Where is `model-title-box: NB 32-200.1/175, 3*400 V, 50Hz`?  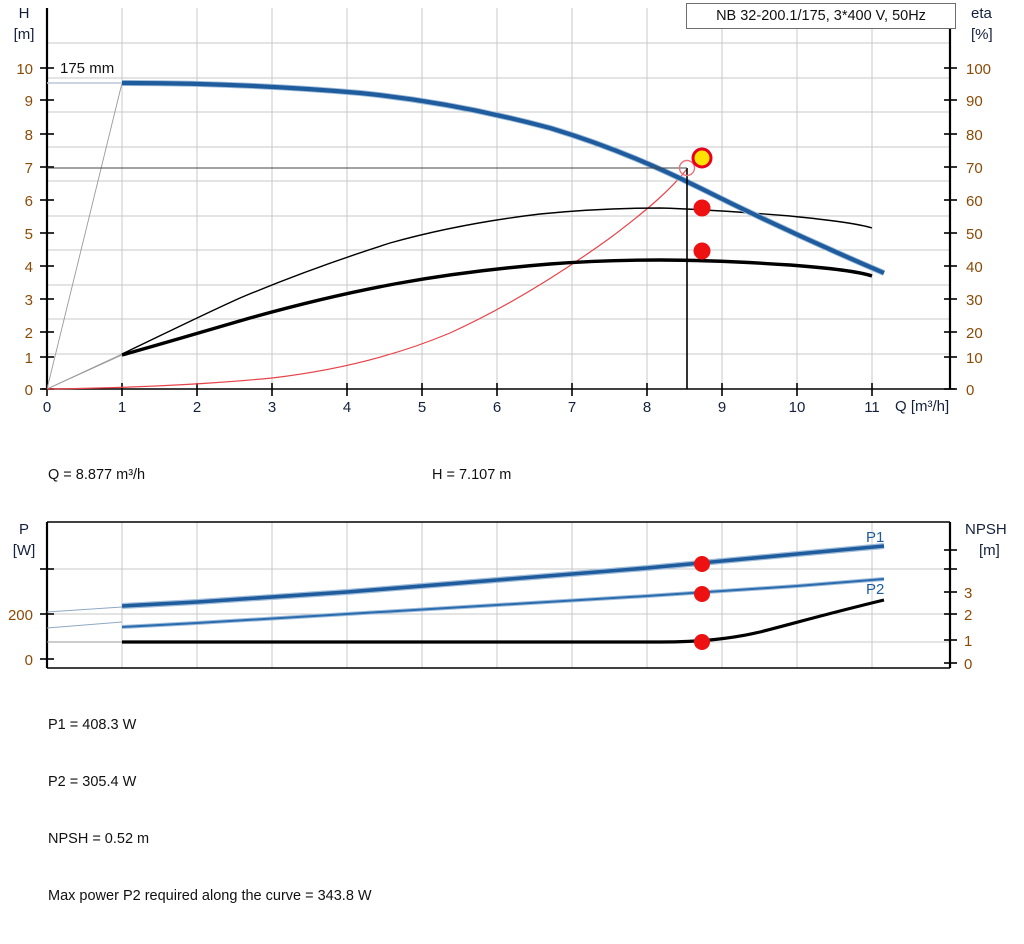
model-title-box: NB 32-200.1/175, 3*400 V, 50Hz is located at coordinates (821, 16).